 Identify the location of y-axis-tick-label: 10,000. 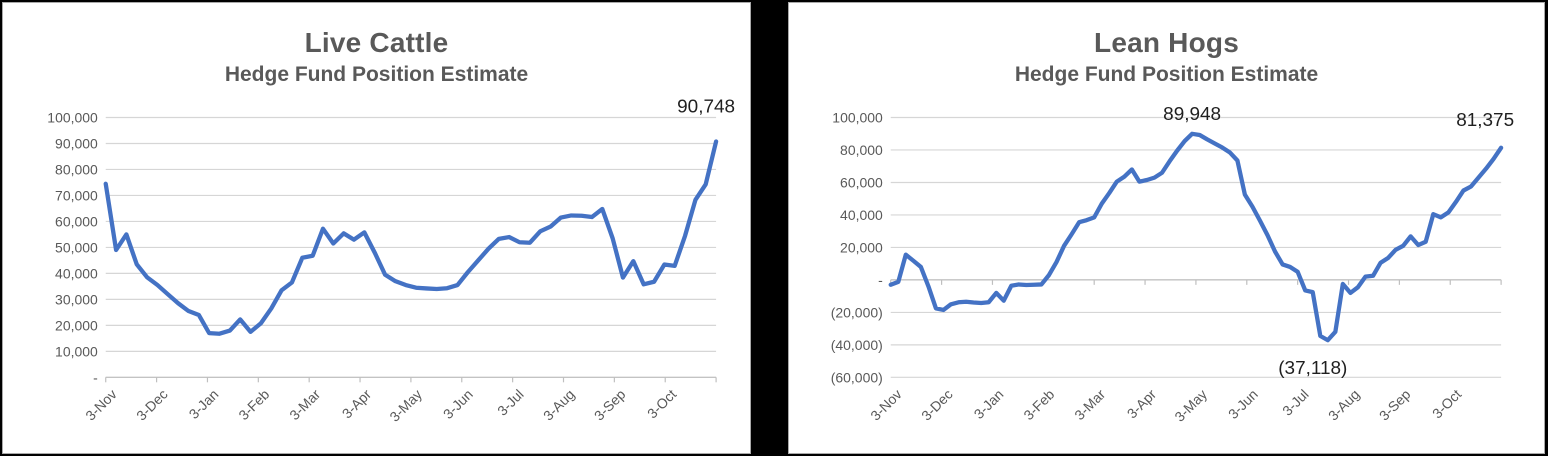
(76, 351).